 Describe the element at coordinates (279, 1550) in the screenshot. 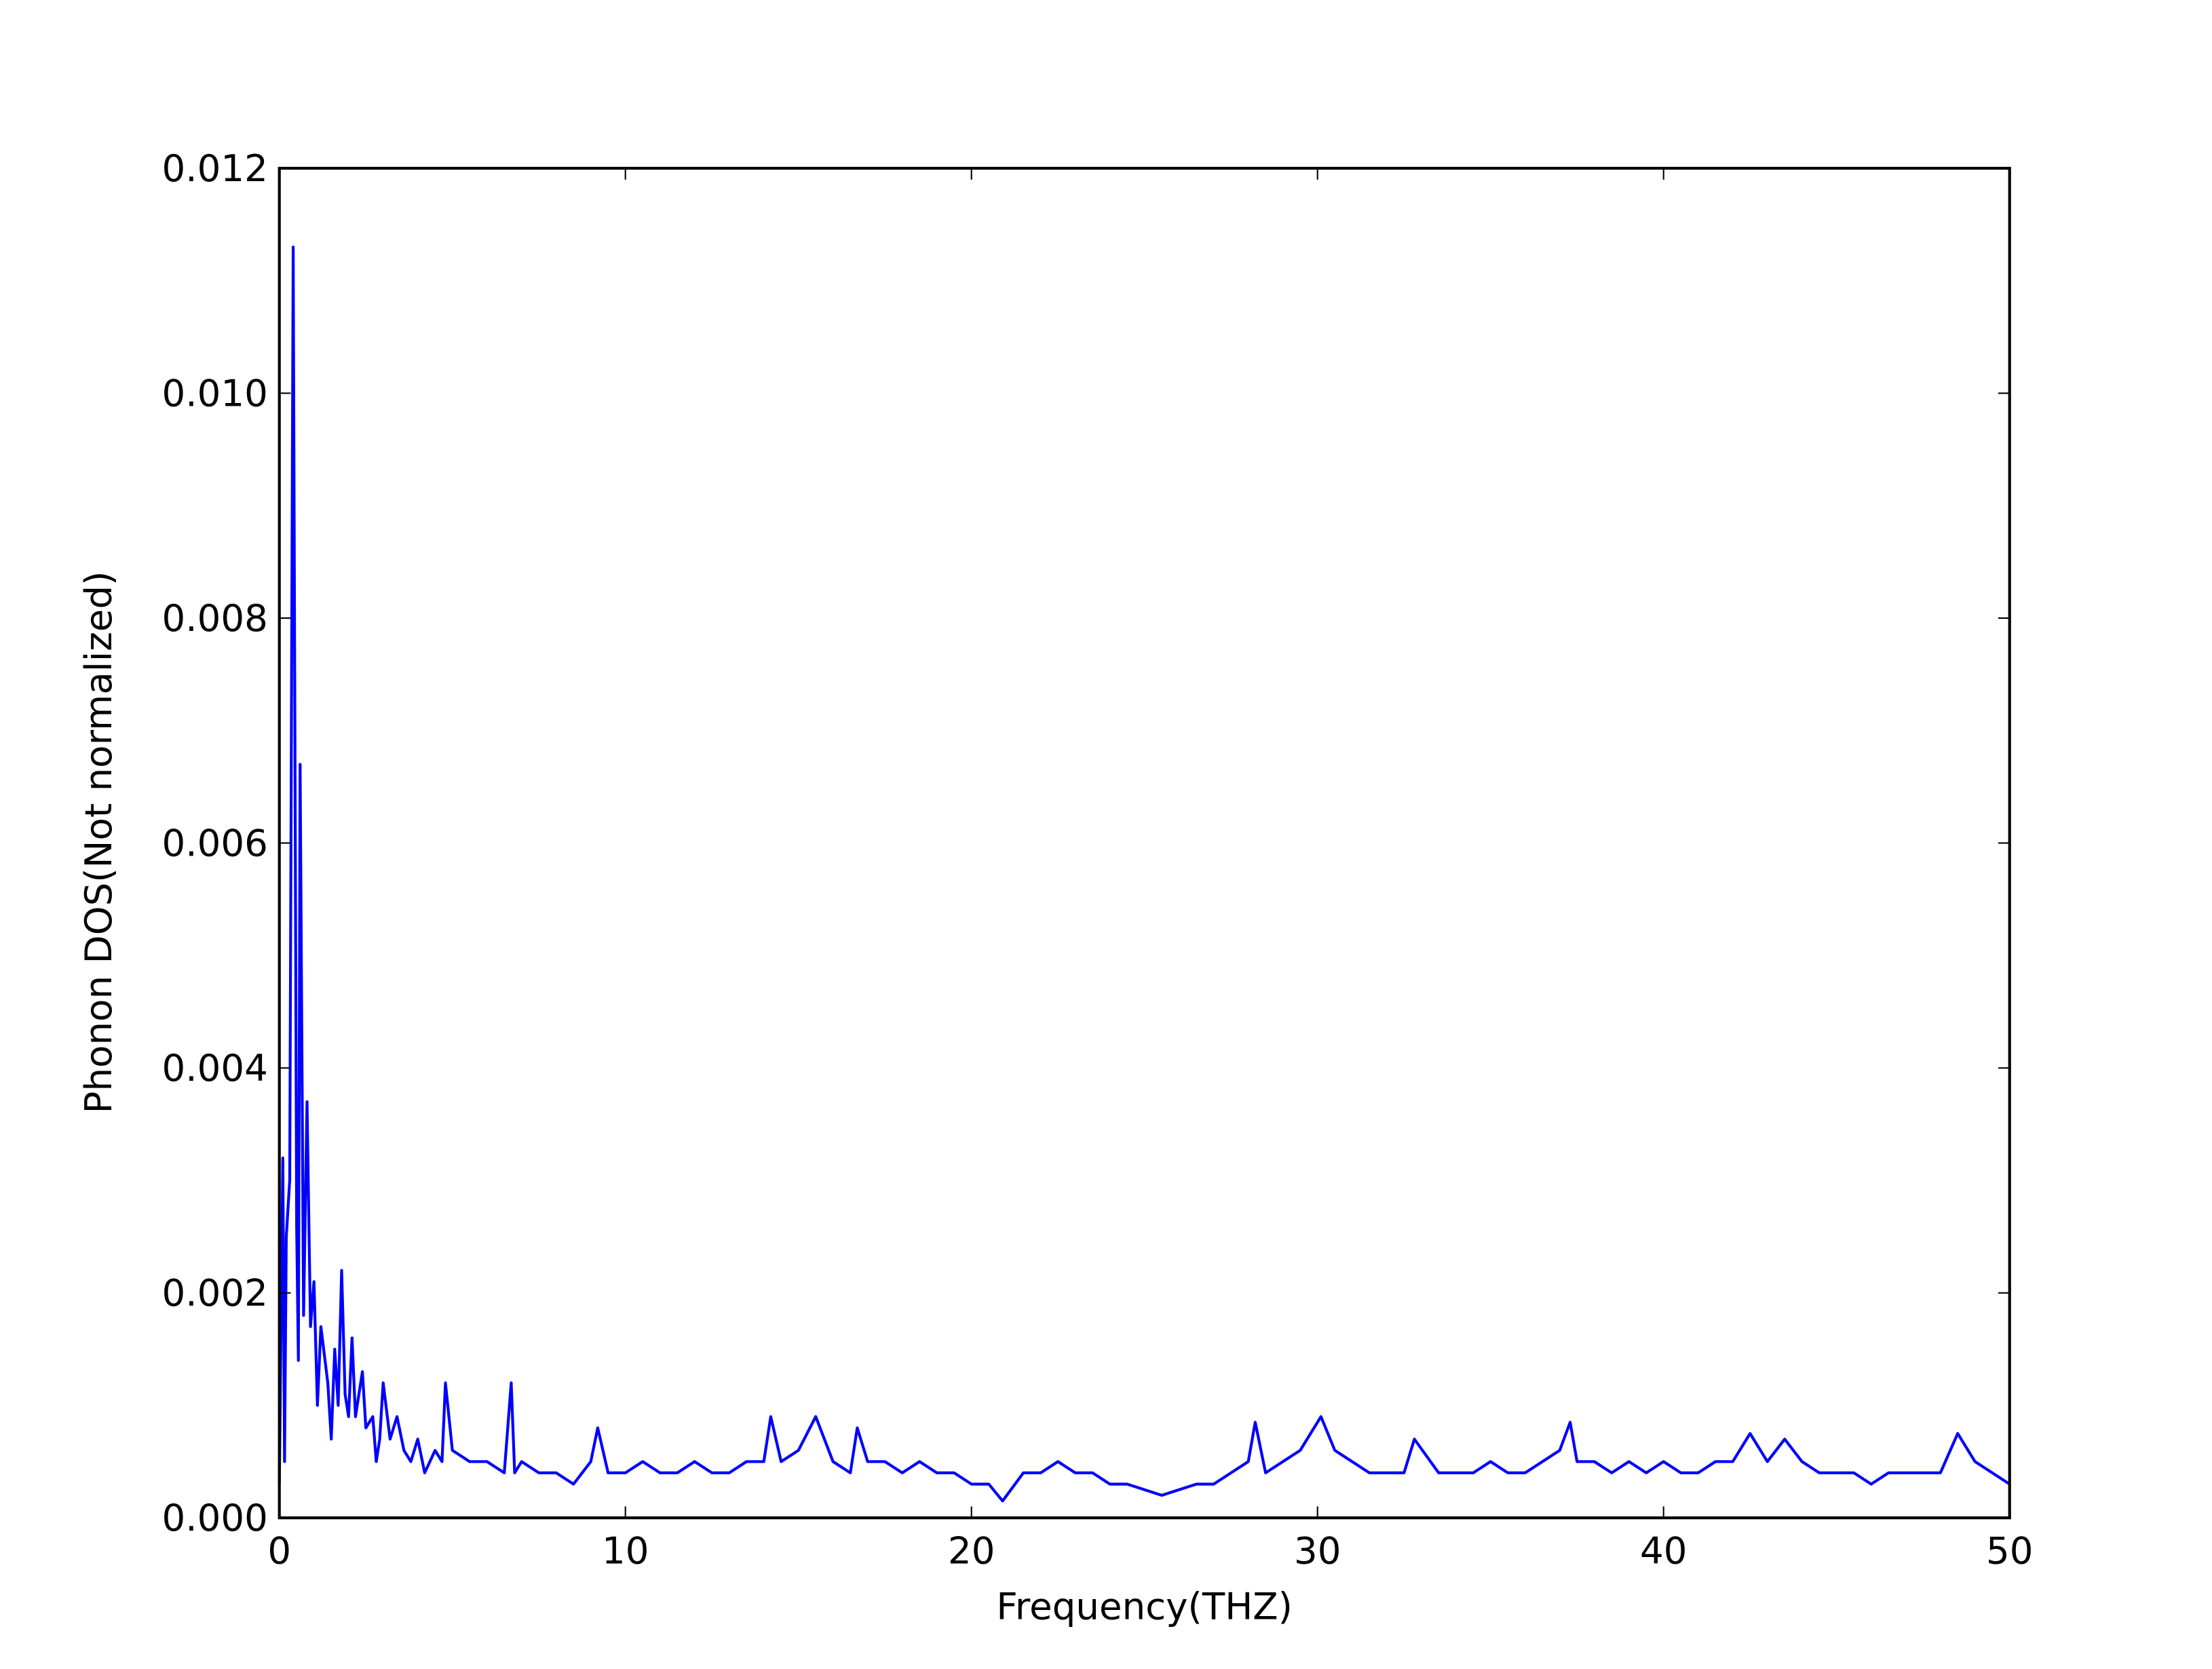

I see `x-tick-label: 0` at that location.